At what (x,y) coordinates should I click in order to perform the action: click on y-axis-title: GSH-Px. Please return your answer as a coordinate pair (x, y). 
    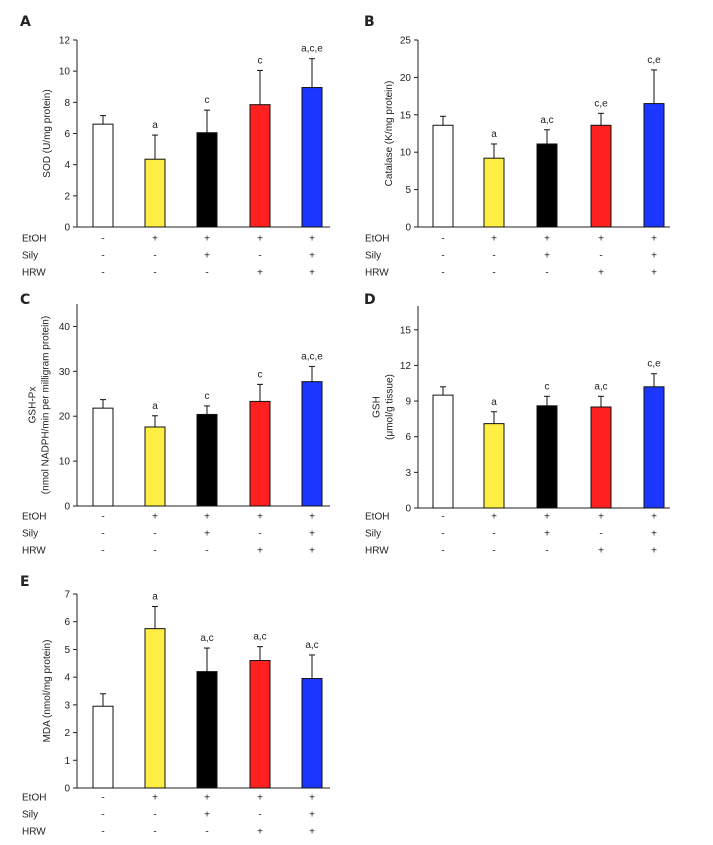
    Looking at the image, I should click on (33, 405).